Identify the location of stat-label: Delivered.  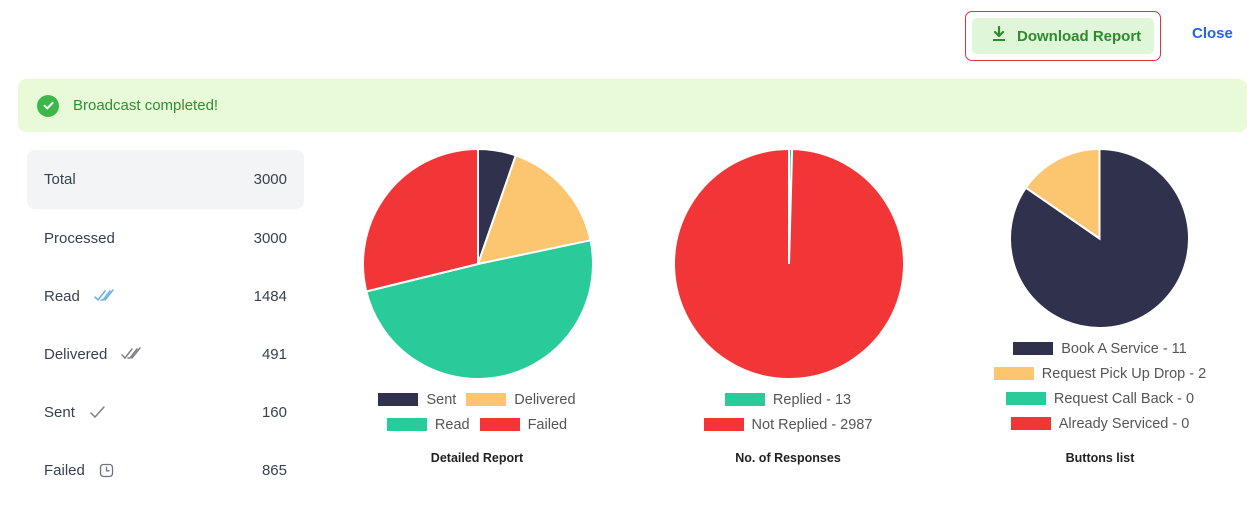
(76, 354).